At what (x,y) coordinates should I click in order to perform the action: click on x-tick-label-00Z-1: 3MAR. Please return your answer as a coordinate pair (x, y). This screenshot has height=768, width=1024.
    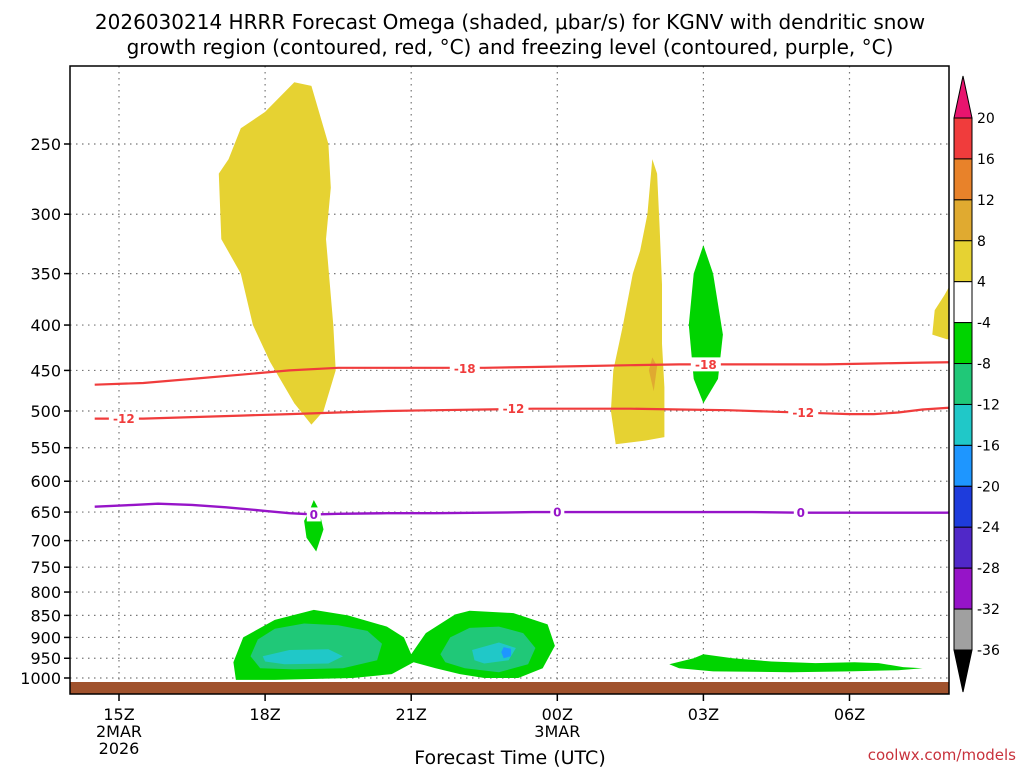
    Looking at the image, I should click on (557, 731).